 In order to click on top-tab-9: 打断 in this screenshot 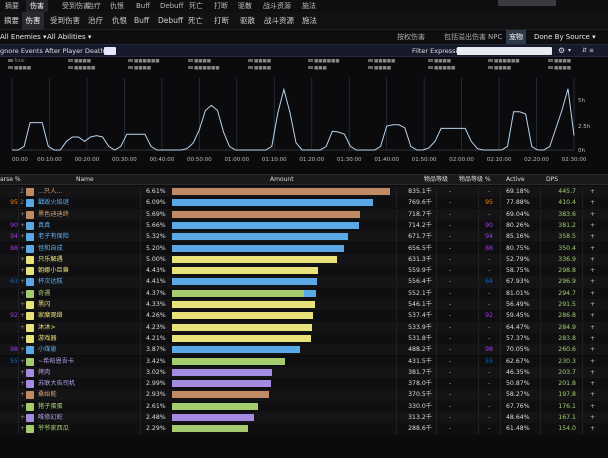, I will do `click(221, 6)`.